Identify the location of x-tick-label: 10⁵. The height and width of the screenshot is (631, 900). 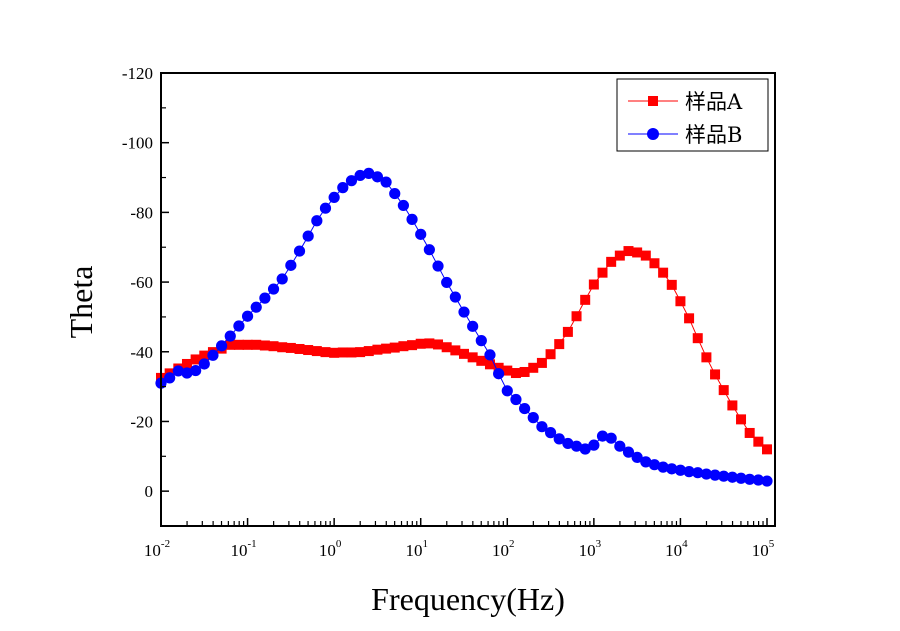
(763, 549).